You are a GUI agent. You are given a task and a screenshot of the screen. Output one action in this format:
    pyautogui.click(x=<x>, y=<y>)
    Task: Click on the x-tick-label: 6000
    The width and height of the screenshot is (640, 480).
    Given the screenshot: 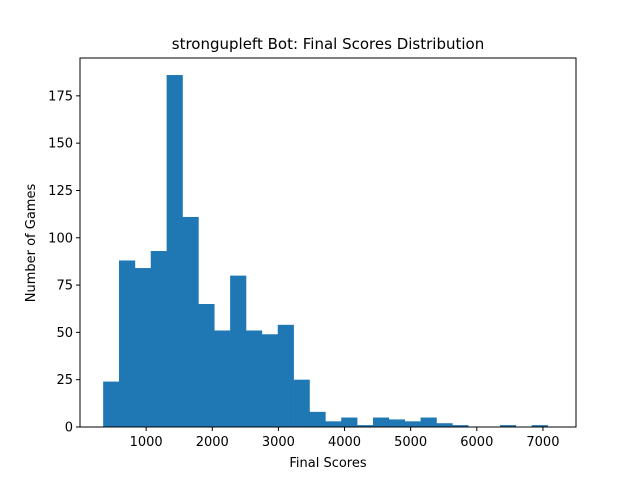 What is the action you would take?
    pyautogui.click(x=476, y=442)
    